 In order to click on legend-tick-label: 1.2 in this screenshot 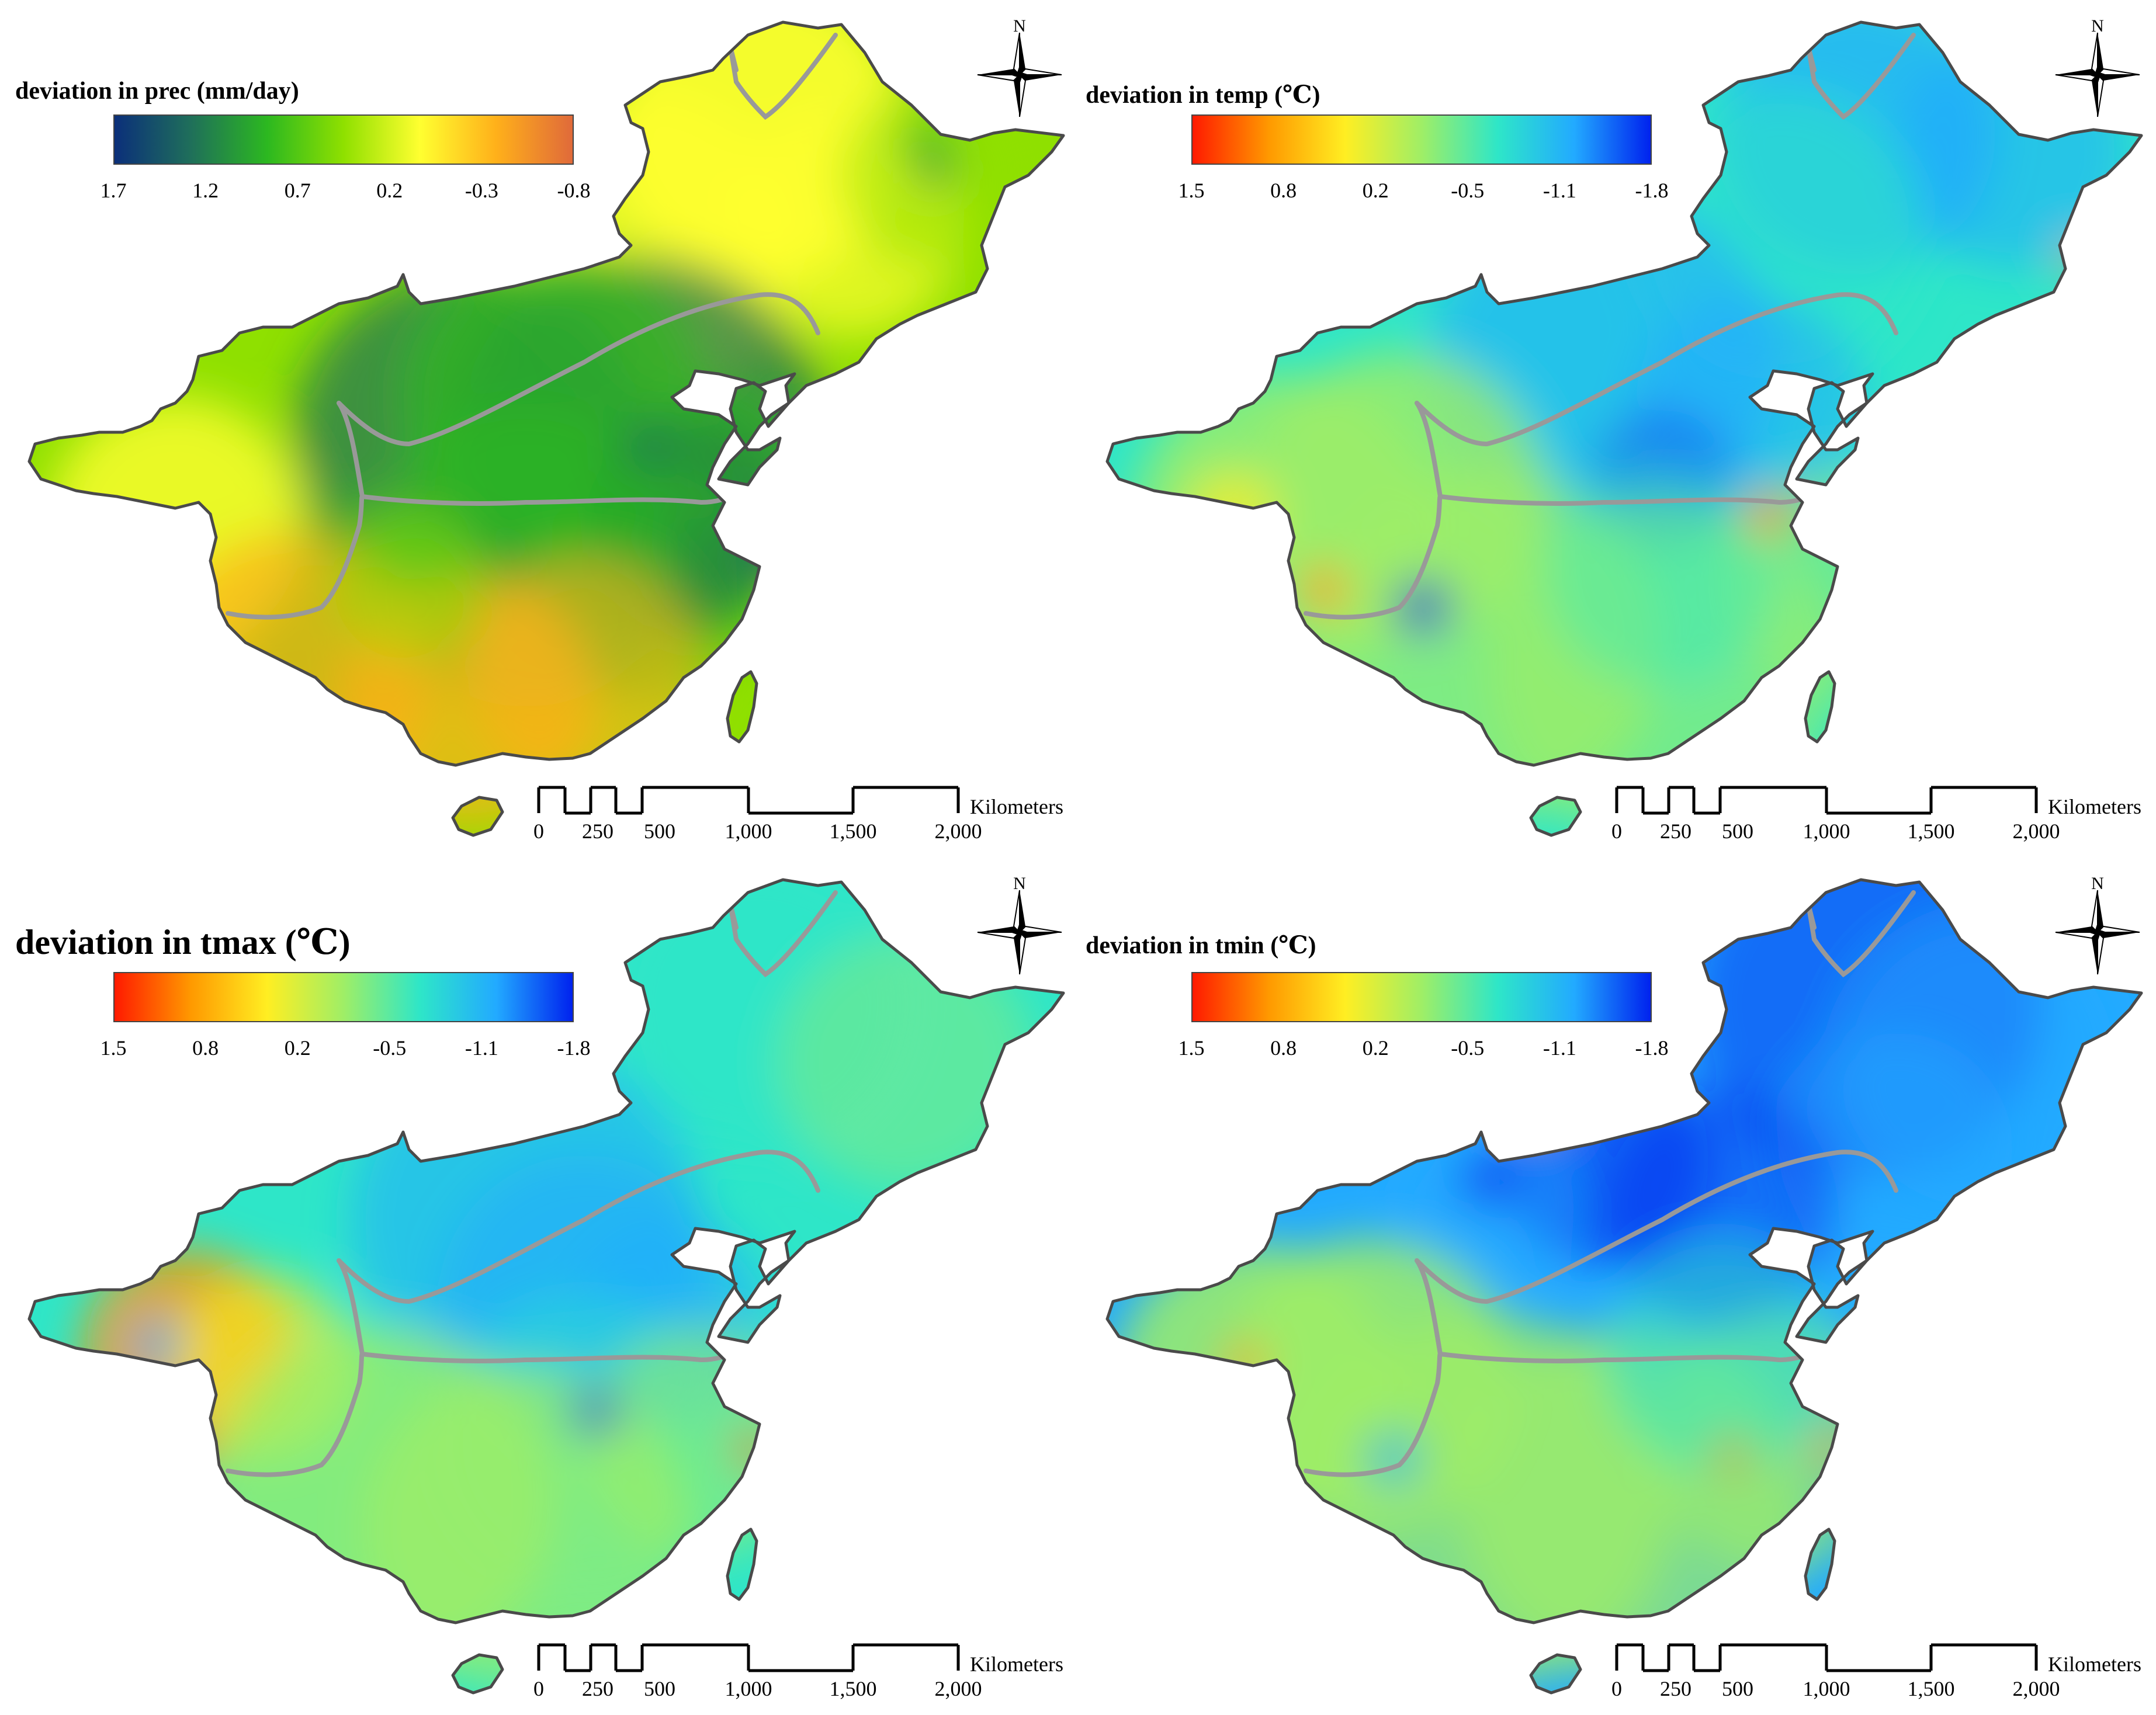, I will do `click(205, 190)`.